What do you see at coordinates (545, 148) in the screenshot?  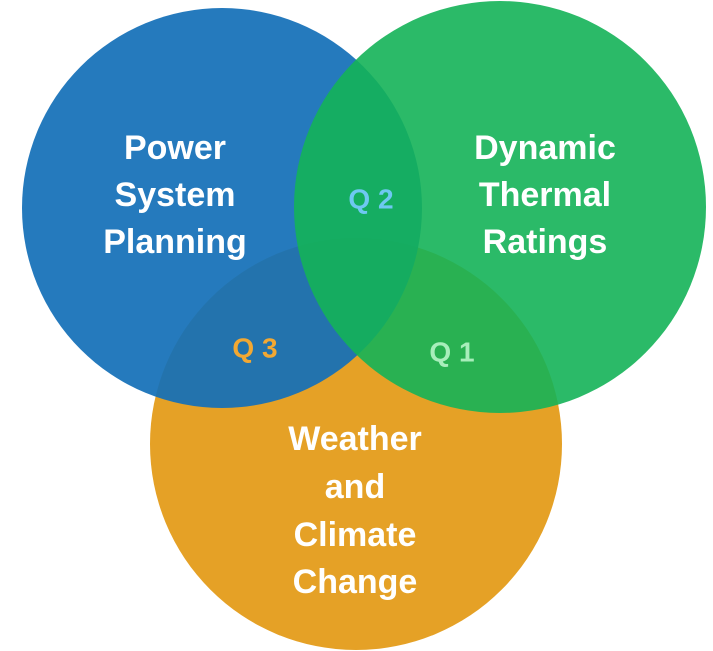 I see `circle-label: Dynamic` at bounding box center [545, 148].